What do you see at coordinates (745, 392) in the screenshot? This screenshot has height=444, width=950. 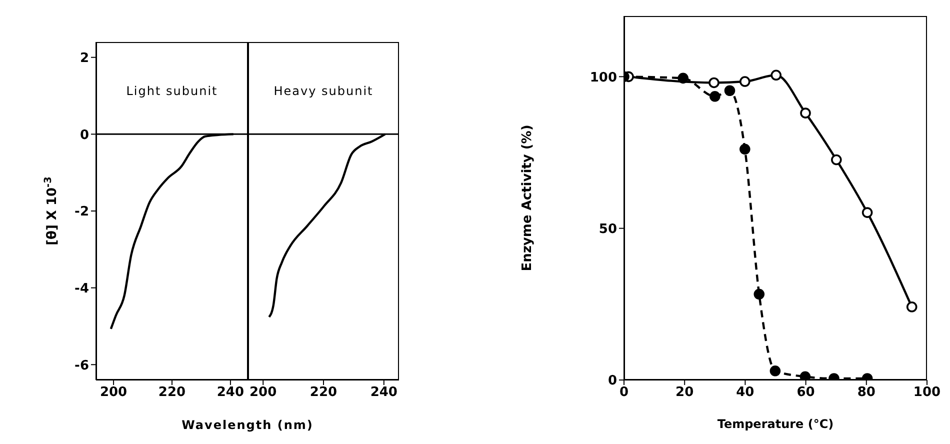 I see `x-tick-label: 40` at bounding box center [745, 392].